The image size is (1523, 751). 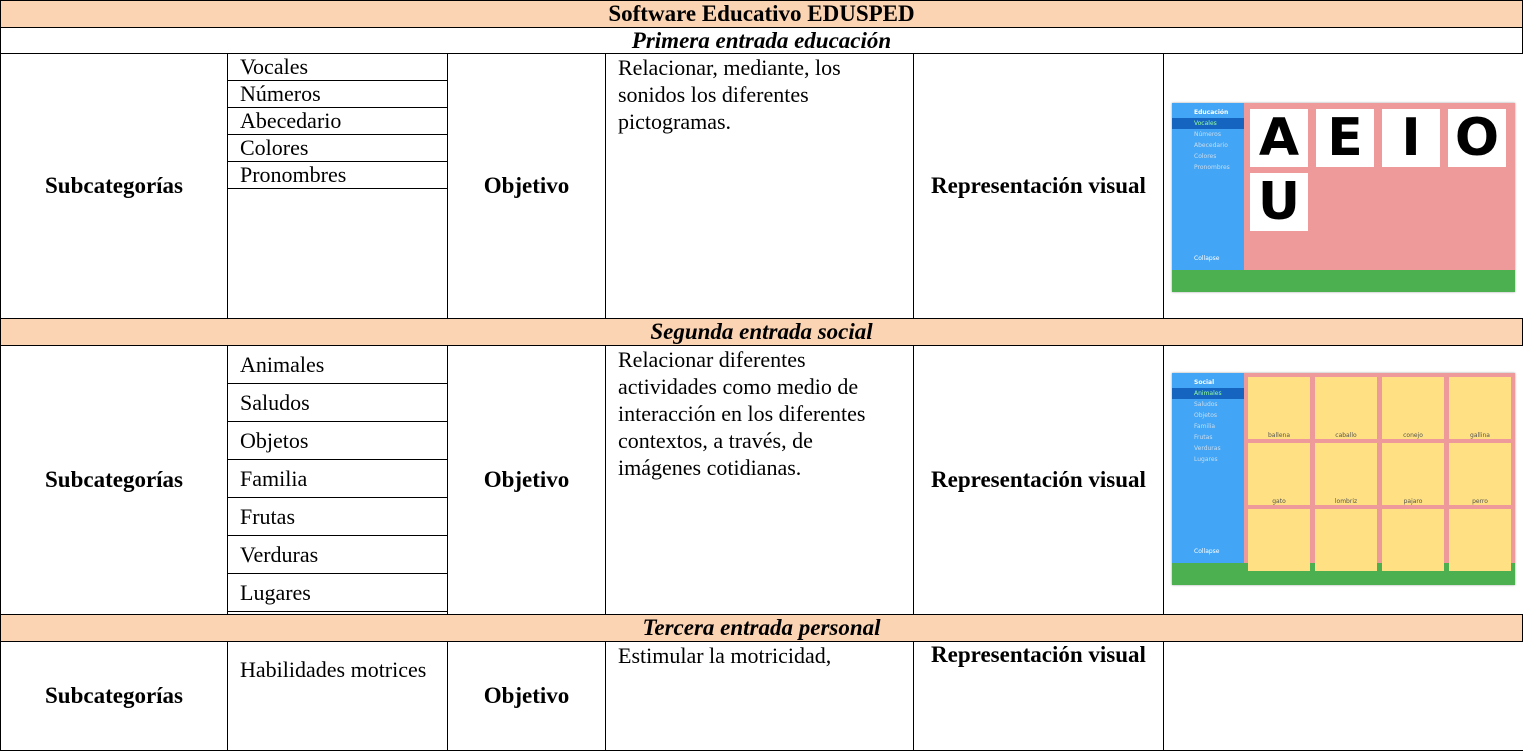 What do you see at coordinates (761, 14) in the screenshot?
I see `table-title: Software Educativo EDUSPED` at bounding box center [761, 14].